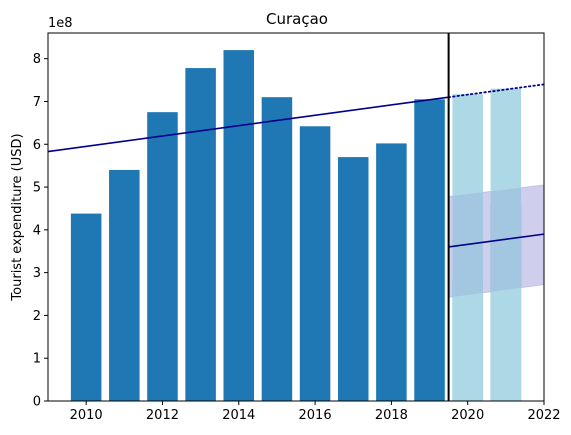 This screenshot has height=435, width=571. Describe the element at coordinates (277, 249) in the screenshot. I see `bar-observed-2015` at that location.